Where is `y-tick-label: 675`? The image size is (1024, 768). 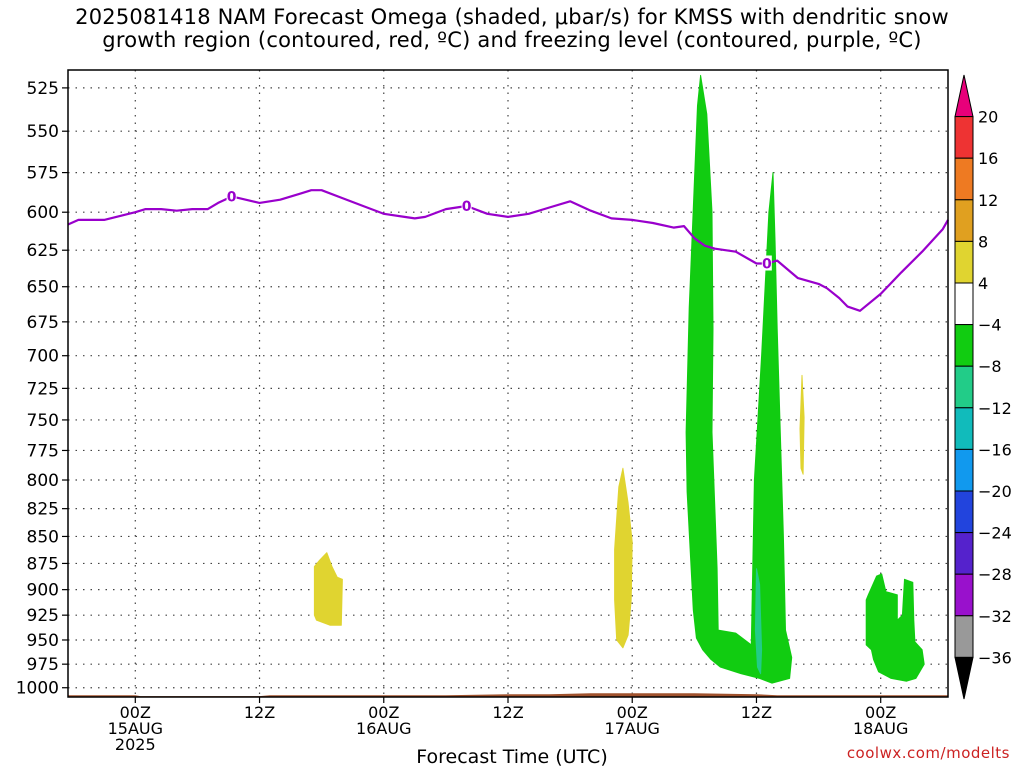 y-tick-label: 675 is located at coordinates (43, 323).